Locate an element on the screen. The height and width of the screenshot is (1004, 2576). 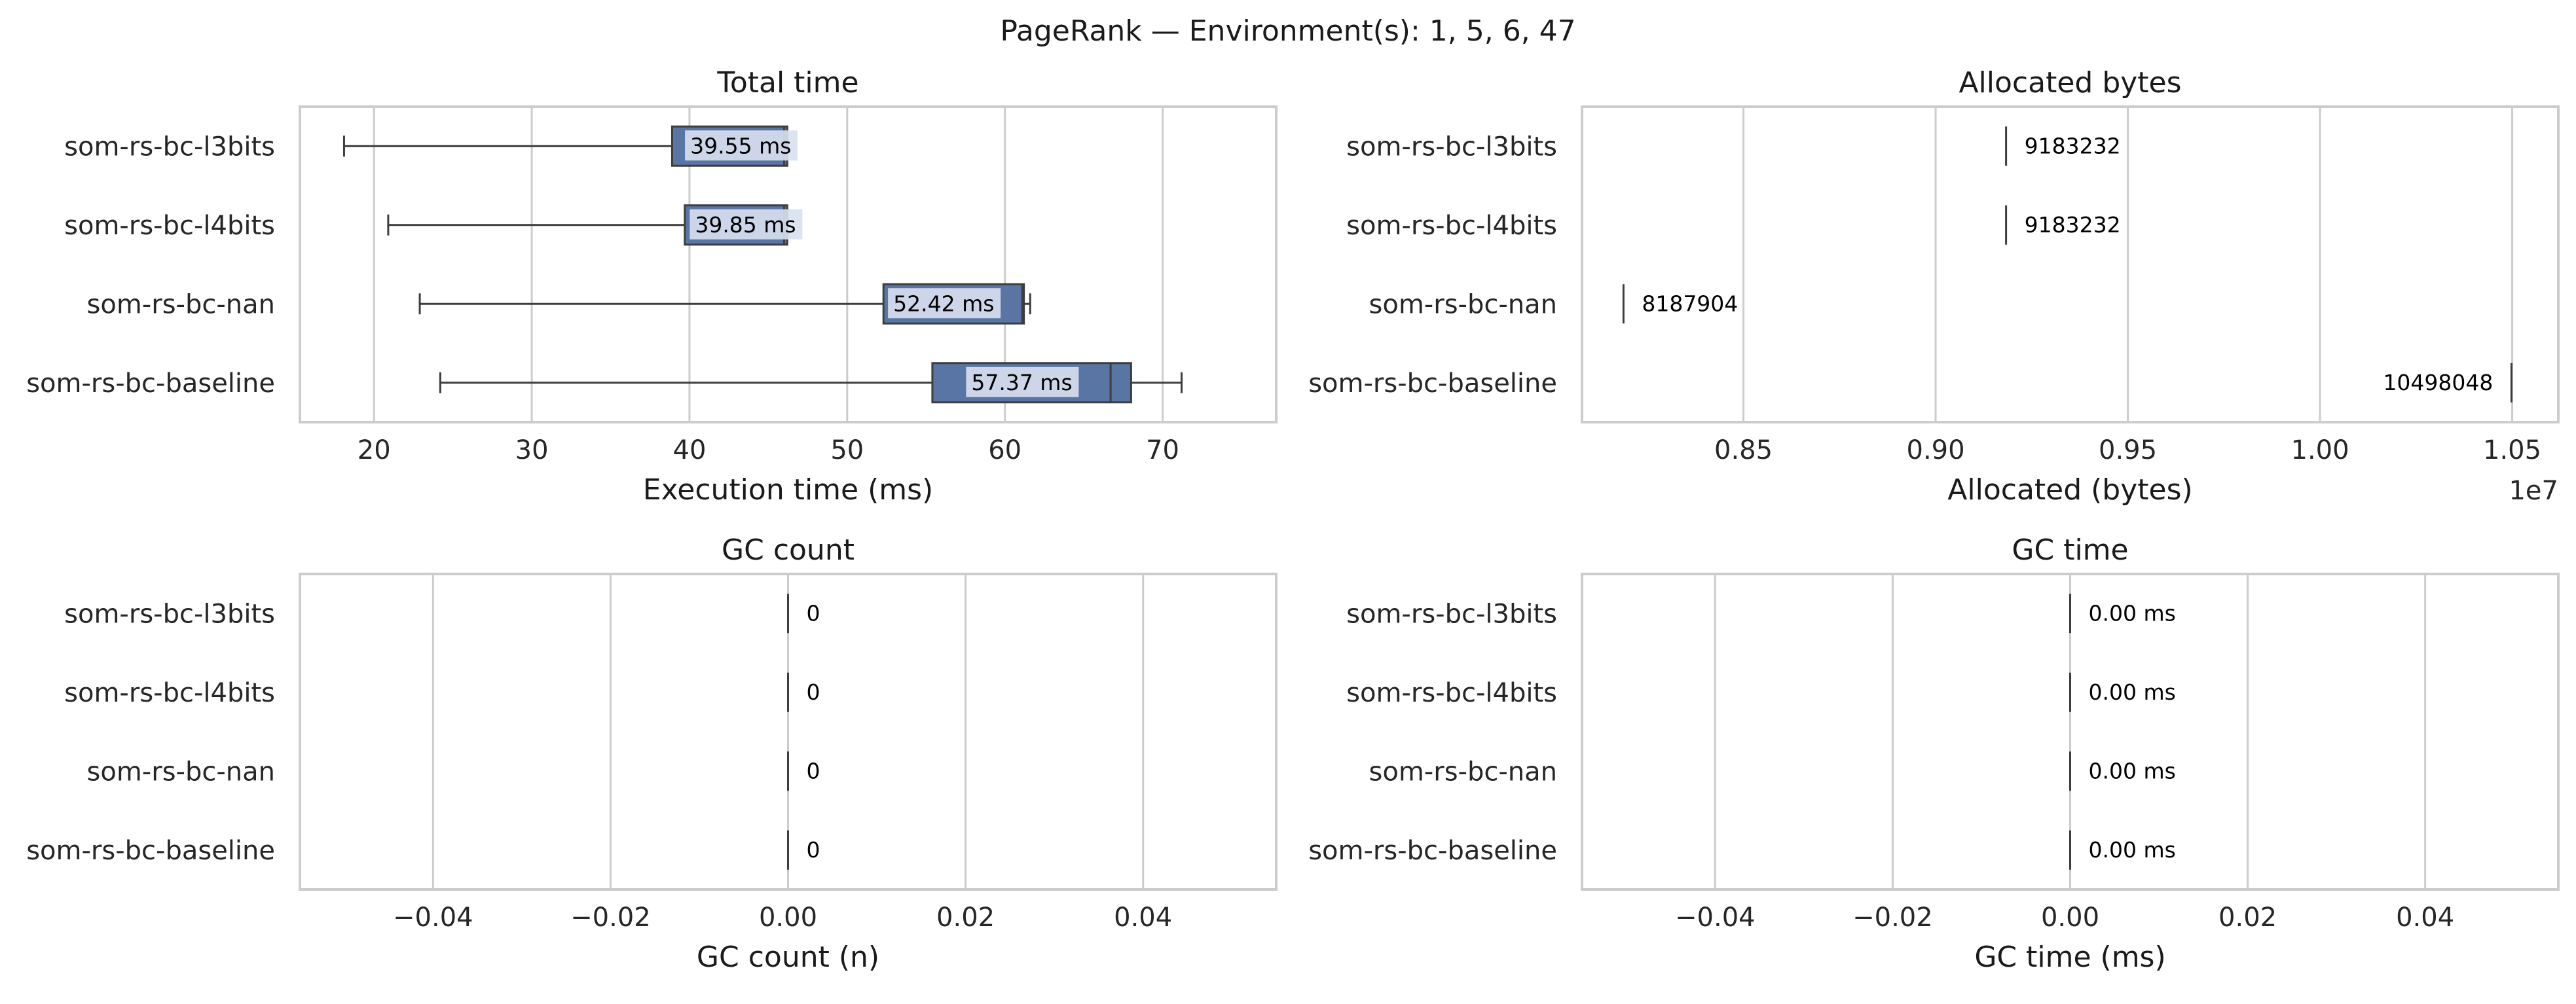
x-axis-label: GC count (n) is located at coordinates (788, 958).